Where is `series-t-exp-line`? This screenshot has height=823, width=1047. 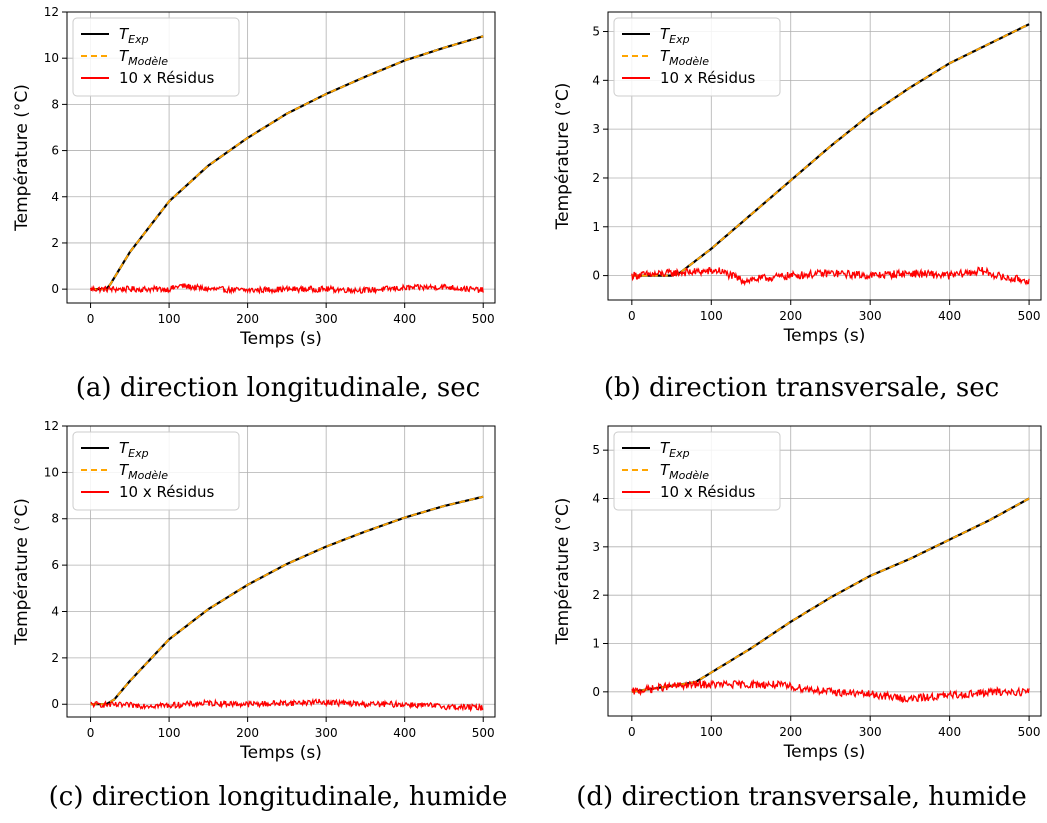 series-t-exp-line is located at coordinates (287, 600).